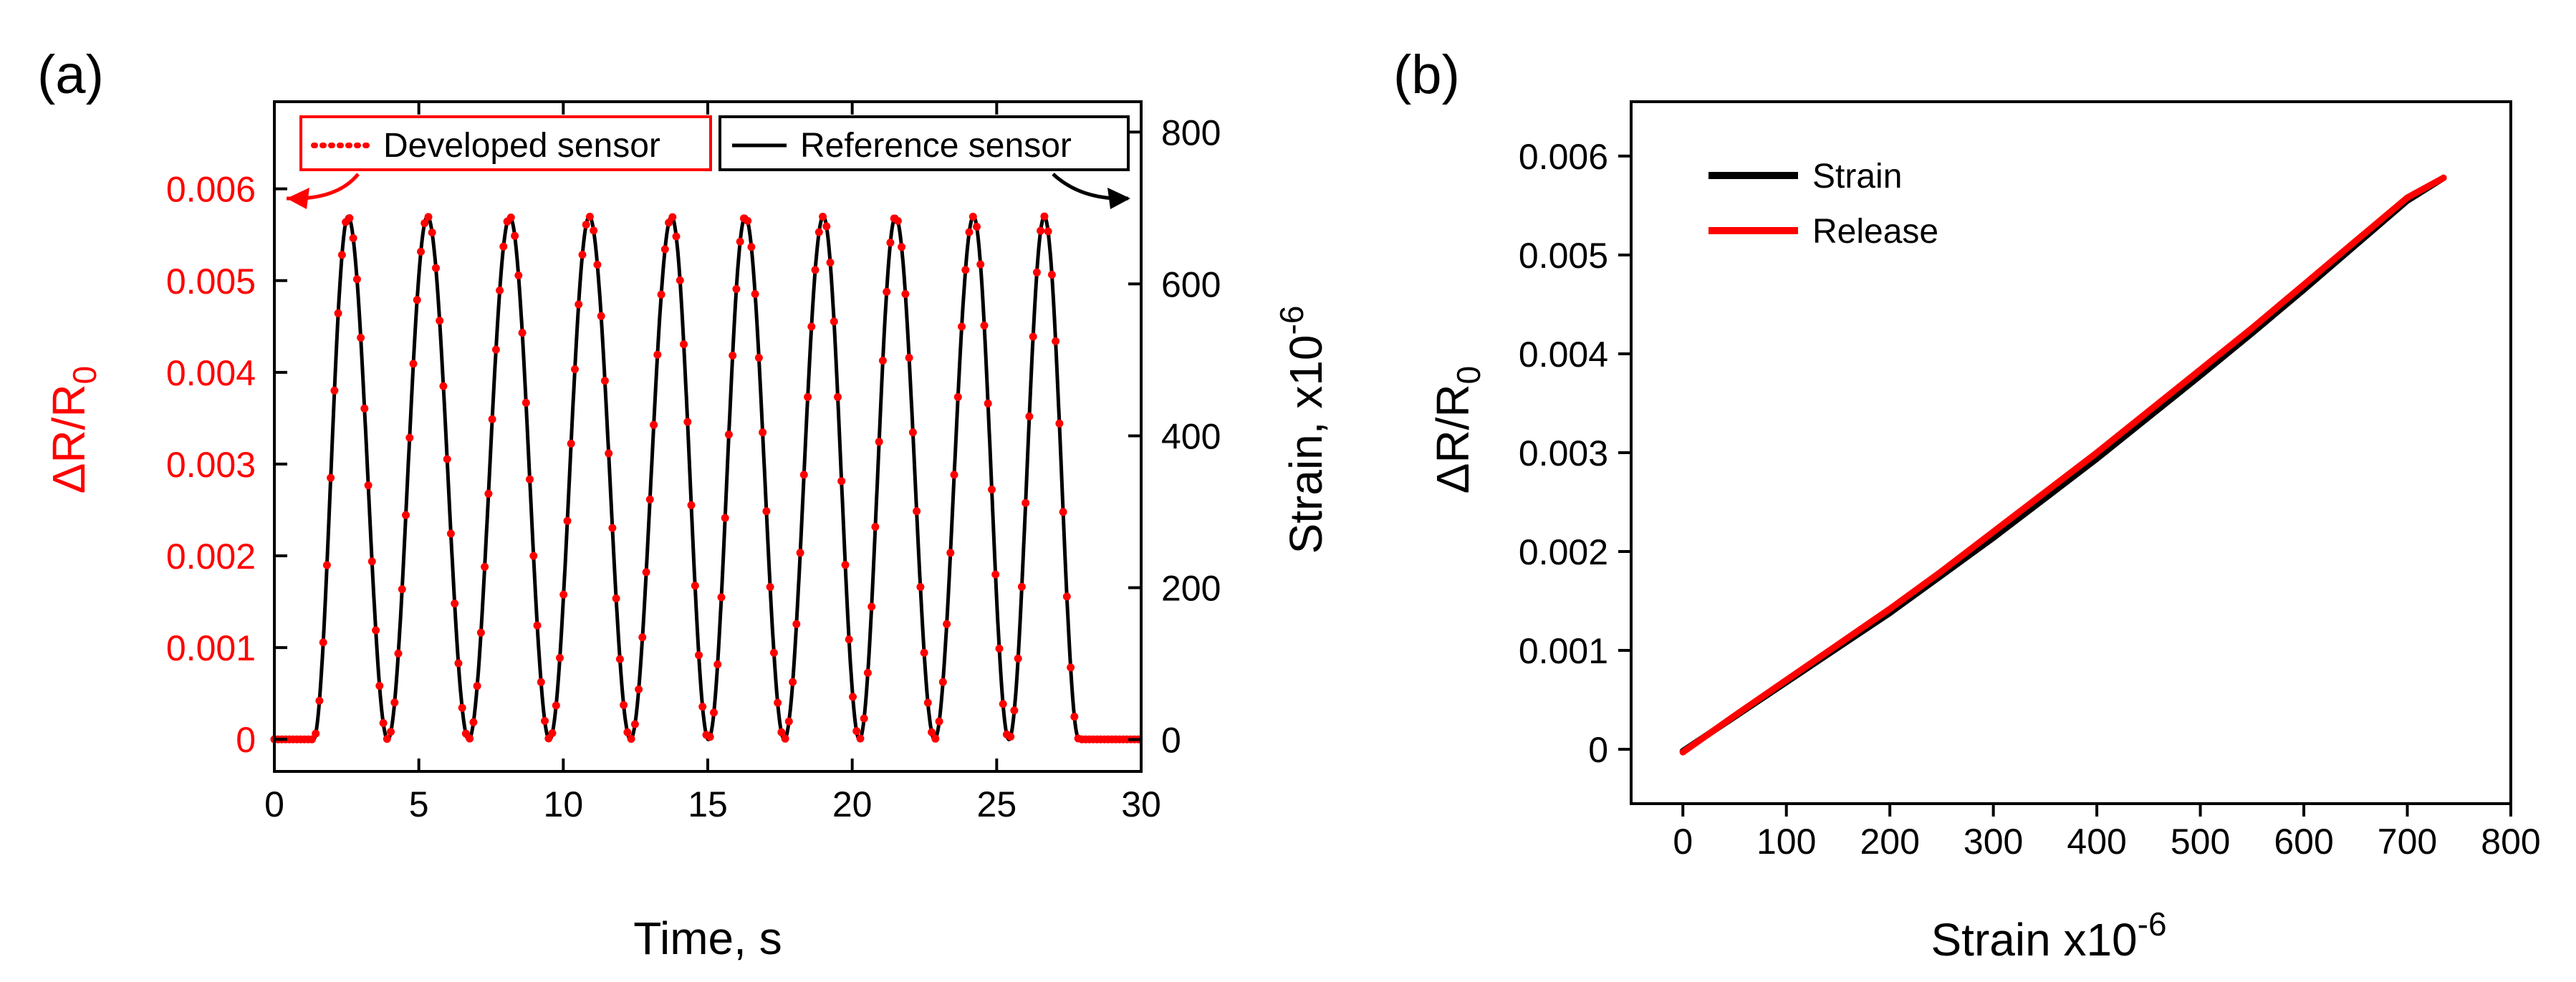 This screenshot has height=982, width=2576. I want to click on panel-b-x-tick-label: 500, so click(2200, 842).